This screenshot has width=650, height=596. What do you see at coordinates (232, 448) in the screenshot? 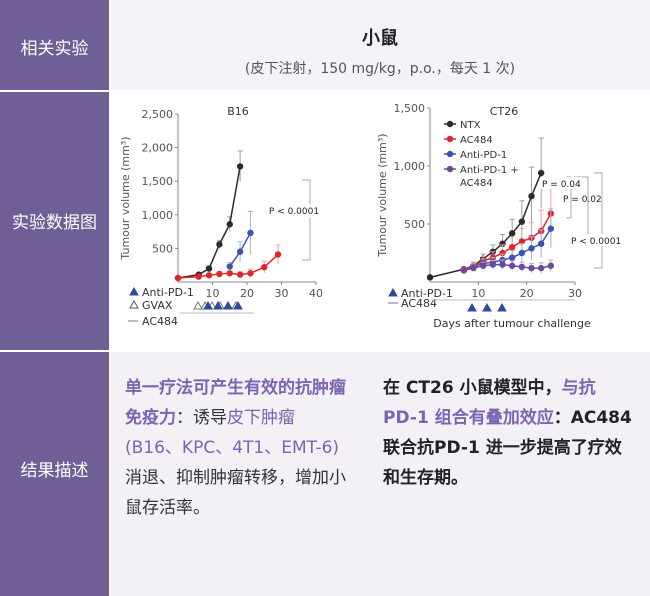
I see `result-highlight: (B16、KPC、4T1、EMT-6)` at bounding box center [232, 448].